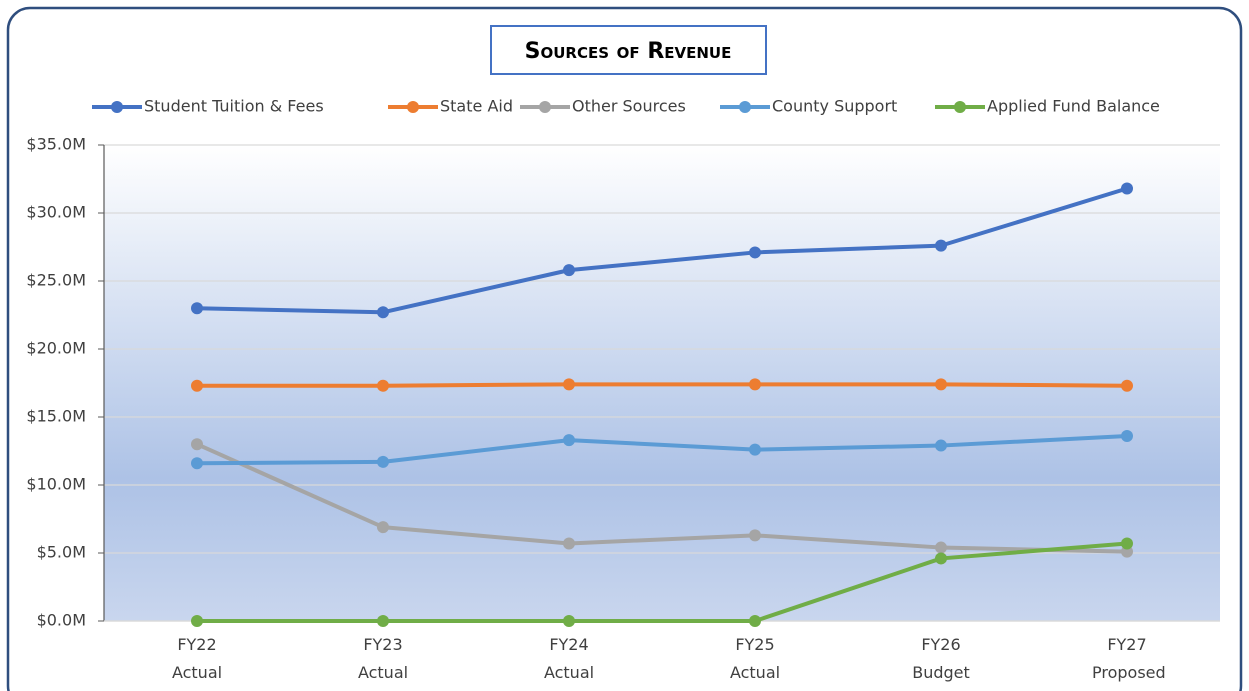  What do you see at coordinates (629, 106) in the screenshot?
I see `legend-label: Other Sources` at bounding box center [629, 106].